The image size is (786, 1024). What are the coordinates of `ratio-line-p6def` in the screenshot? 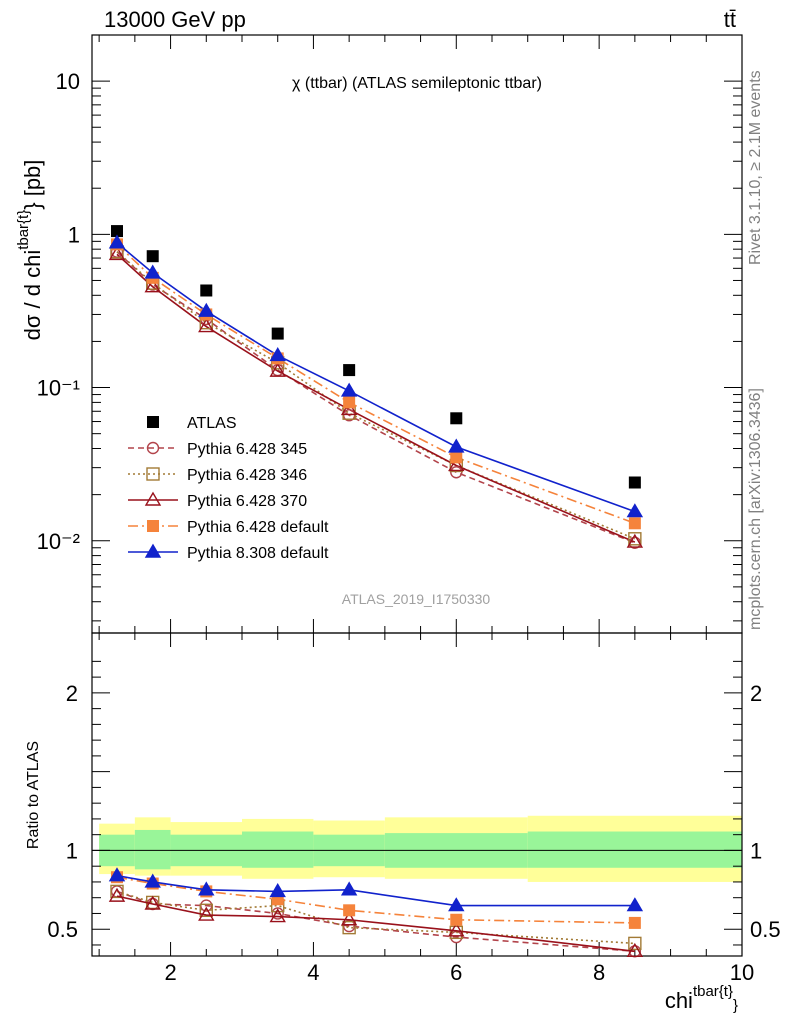 It's located at (375, 900).